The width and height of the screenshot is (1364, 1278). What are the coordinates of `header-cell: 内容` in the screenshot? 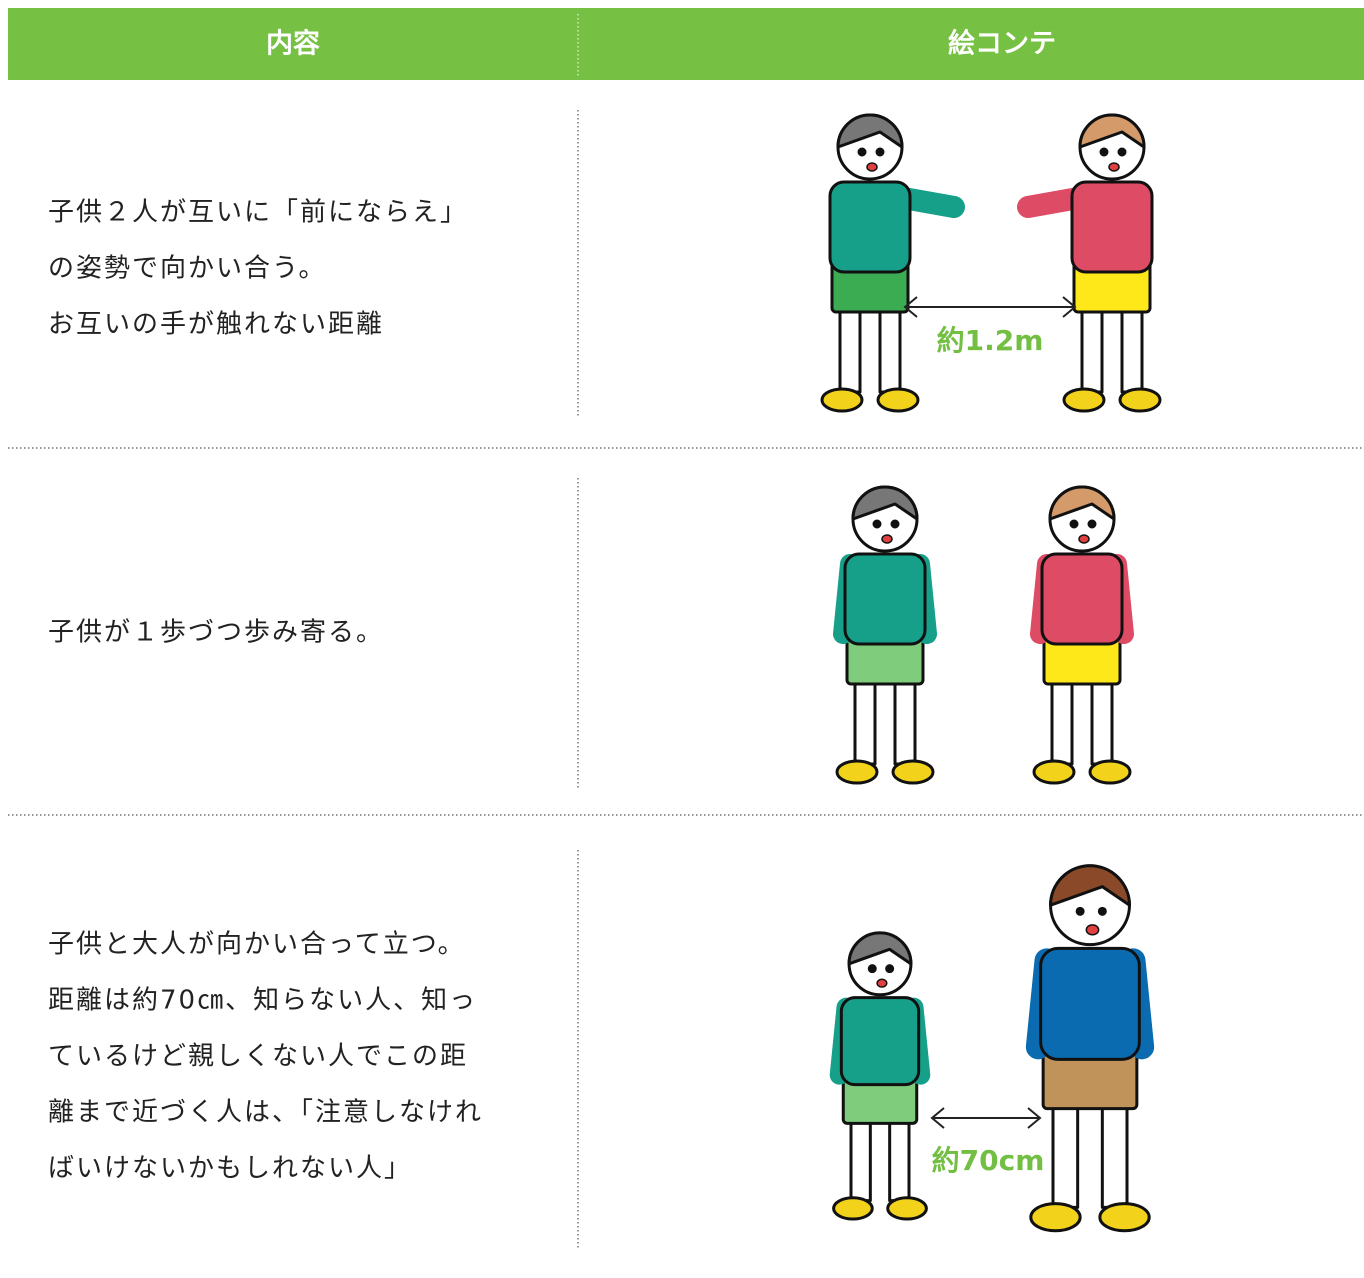 It's located at (293, 44).